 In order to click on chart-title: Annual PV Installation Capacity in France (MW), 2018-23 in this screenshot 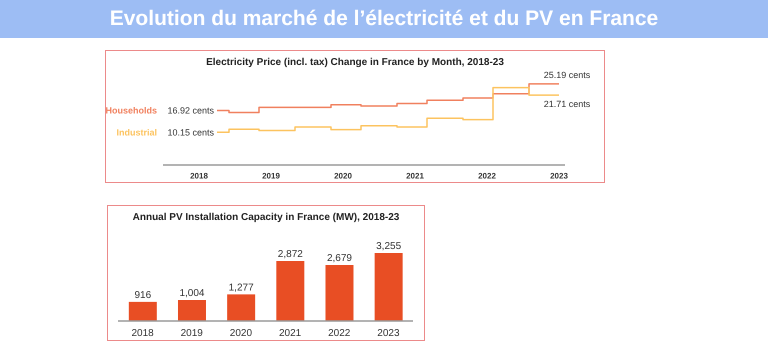, I will do `click(266, 217)`.